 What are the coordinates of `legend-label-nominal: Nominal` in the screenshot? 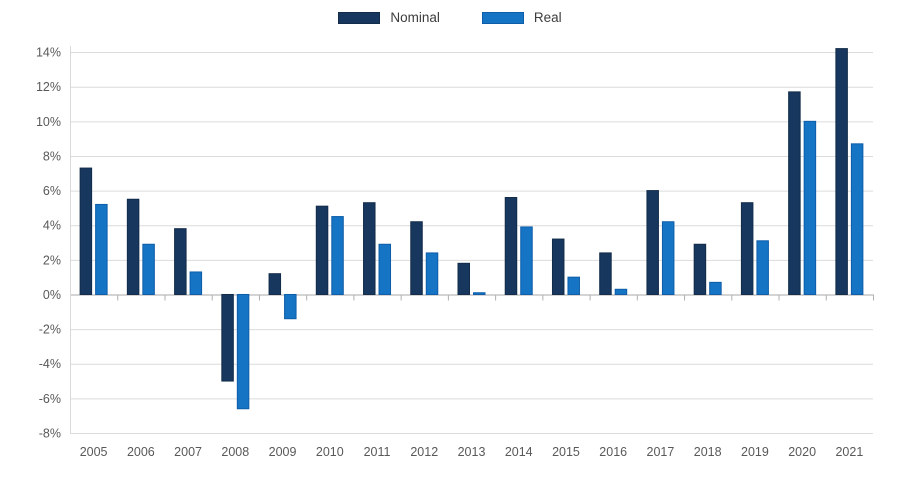 It's located at (415, 17).